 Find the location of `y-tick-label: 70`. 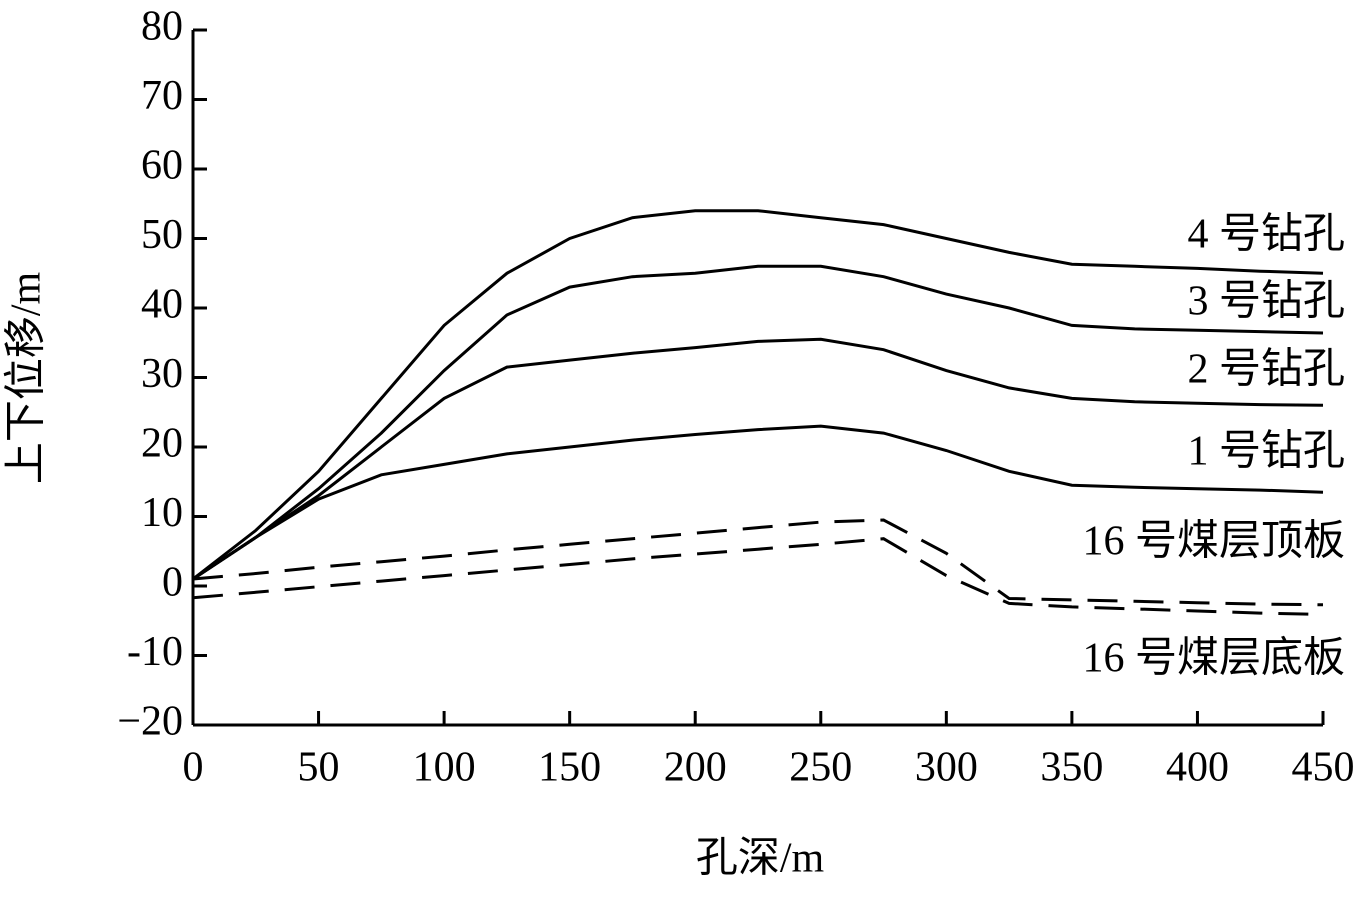

y-tick-label: 70 is located at coordinates (162, 96).